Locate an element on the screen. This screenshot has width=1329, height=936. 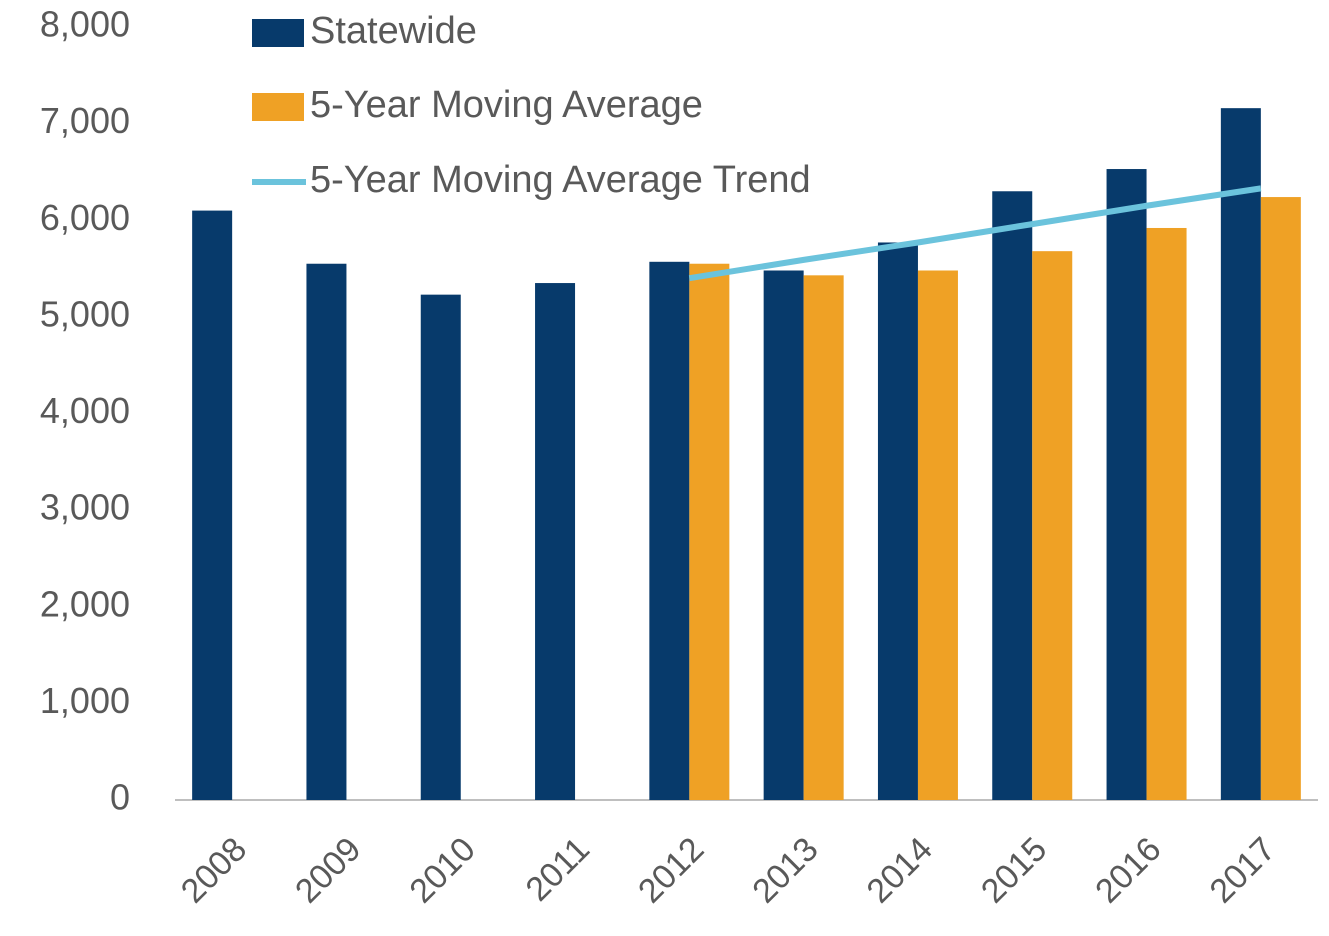
y-tick-label: 7,000 is located at coordinates (85, 120).